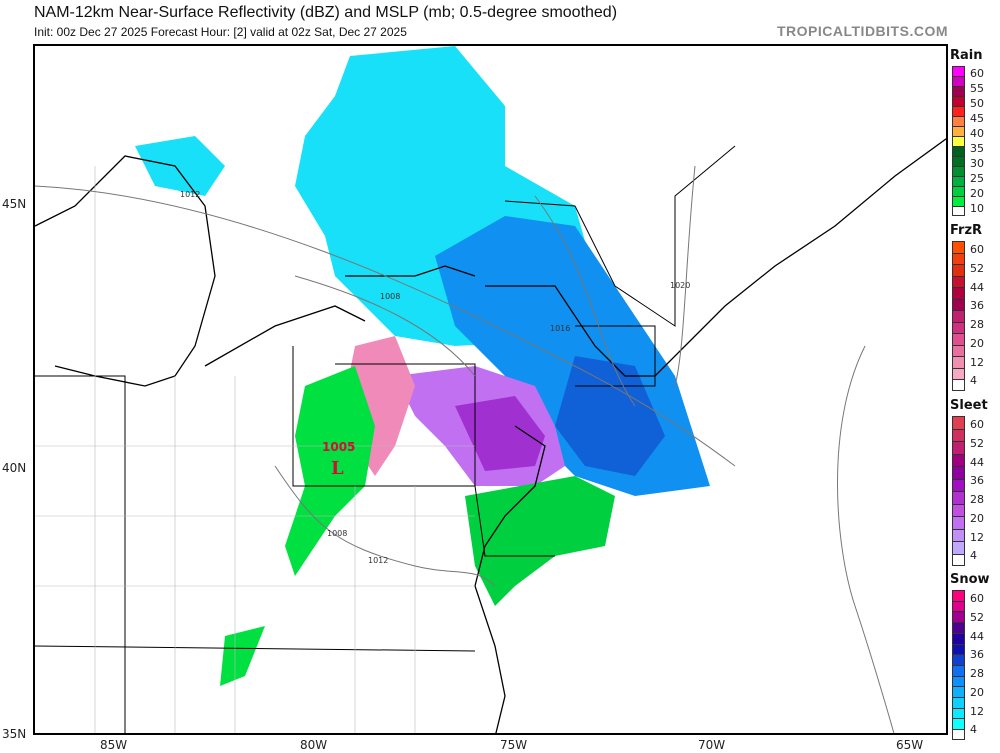  What do you see at coordinates (966, 230) in the screenshot?
I see `legend-title: FrzR` at bounding box center [966, 230].